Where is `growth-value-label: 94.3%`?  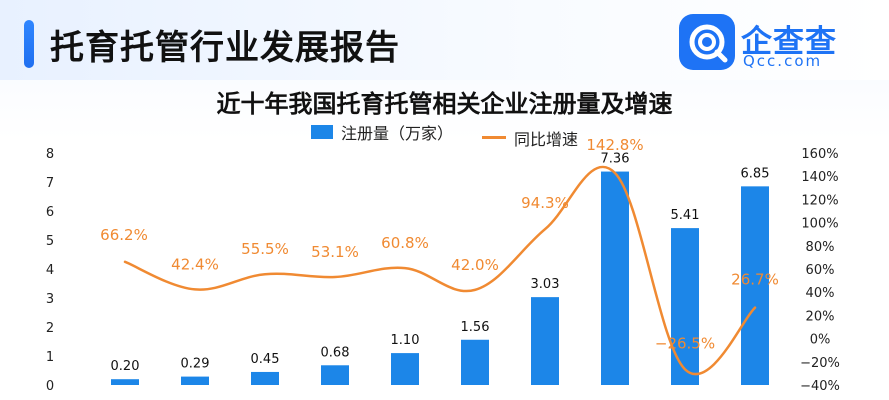
growth-value-label: 94.3% is located at coordinates (545, 203).